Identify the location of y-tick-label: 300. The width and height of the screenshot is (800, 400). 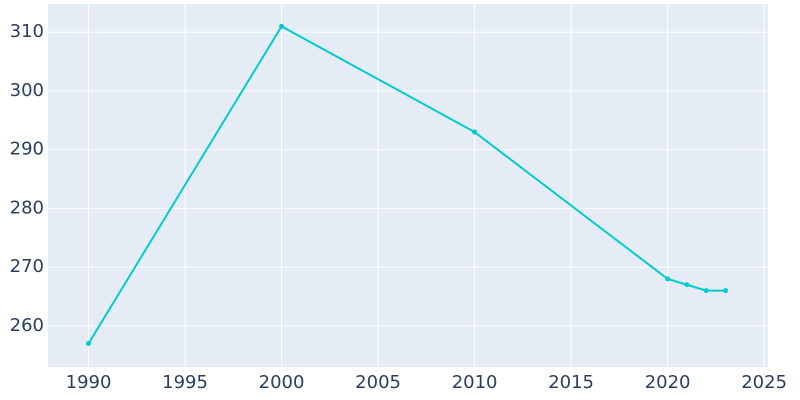
(27, 90).